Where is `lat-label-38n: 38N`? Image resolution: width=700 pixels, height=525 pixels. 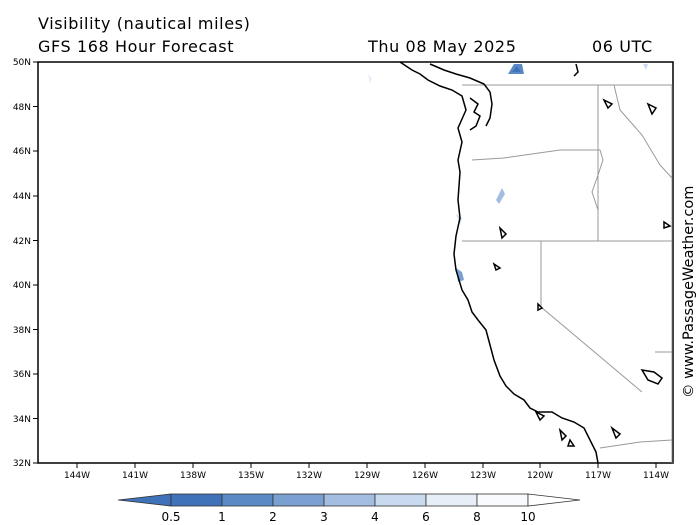 lat-label-38n: 38N is located at coordinates (22, 331).